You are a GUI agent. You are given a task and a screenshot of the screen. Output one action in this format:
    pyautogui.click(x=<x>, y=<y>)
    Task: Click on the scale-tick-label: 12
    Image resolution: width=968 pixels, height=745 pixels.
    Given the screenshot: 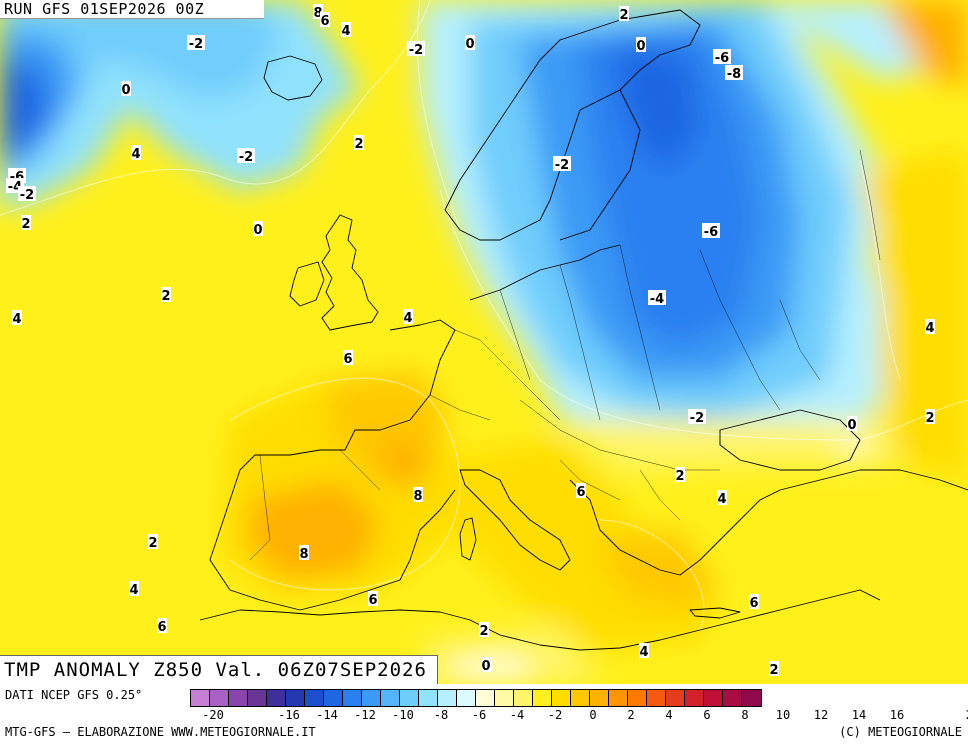 What is the action you would take?
    pyautogui.click(x=821, y=715)
    